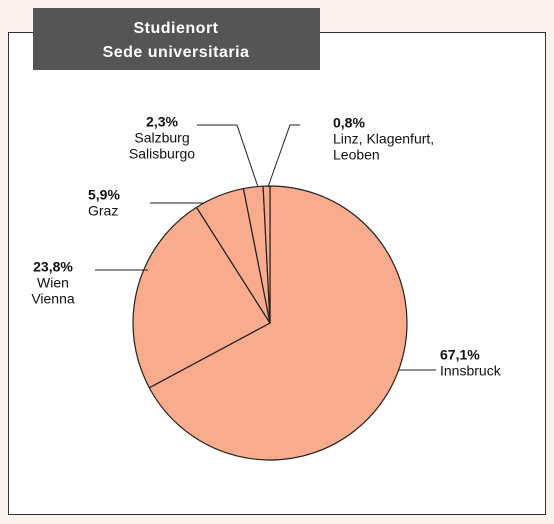 The width and height of the screenshot is (554, 524). What do you see at coordinates (176, 28) in the screenshot?
I see `chart-title: Studienort` at bounding box center [176, 28].